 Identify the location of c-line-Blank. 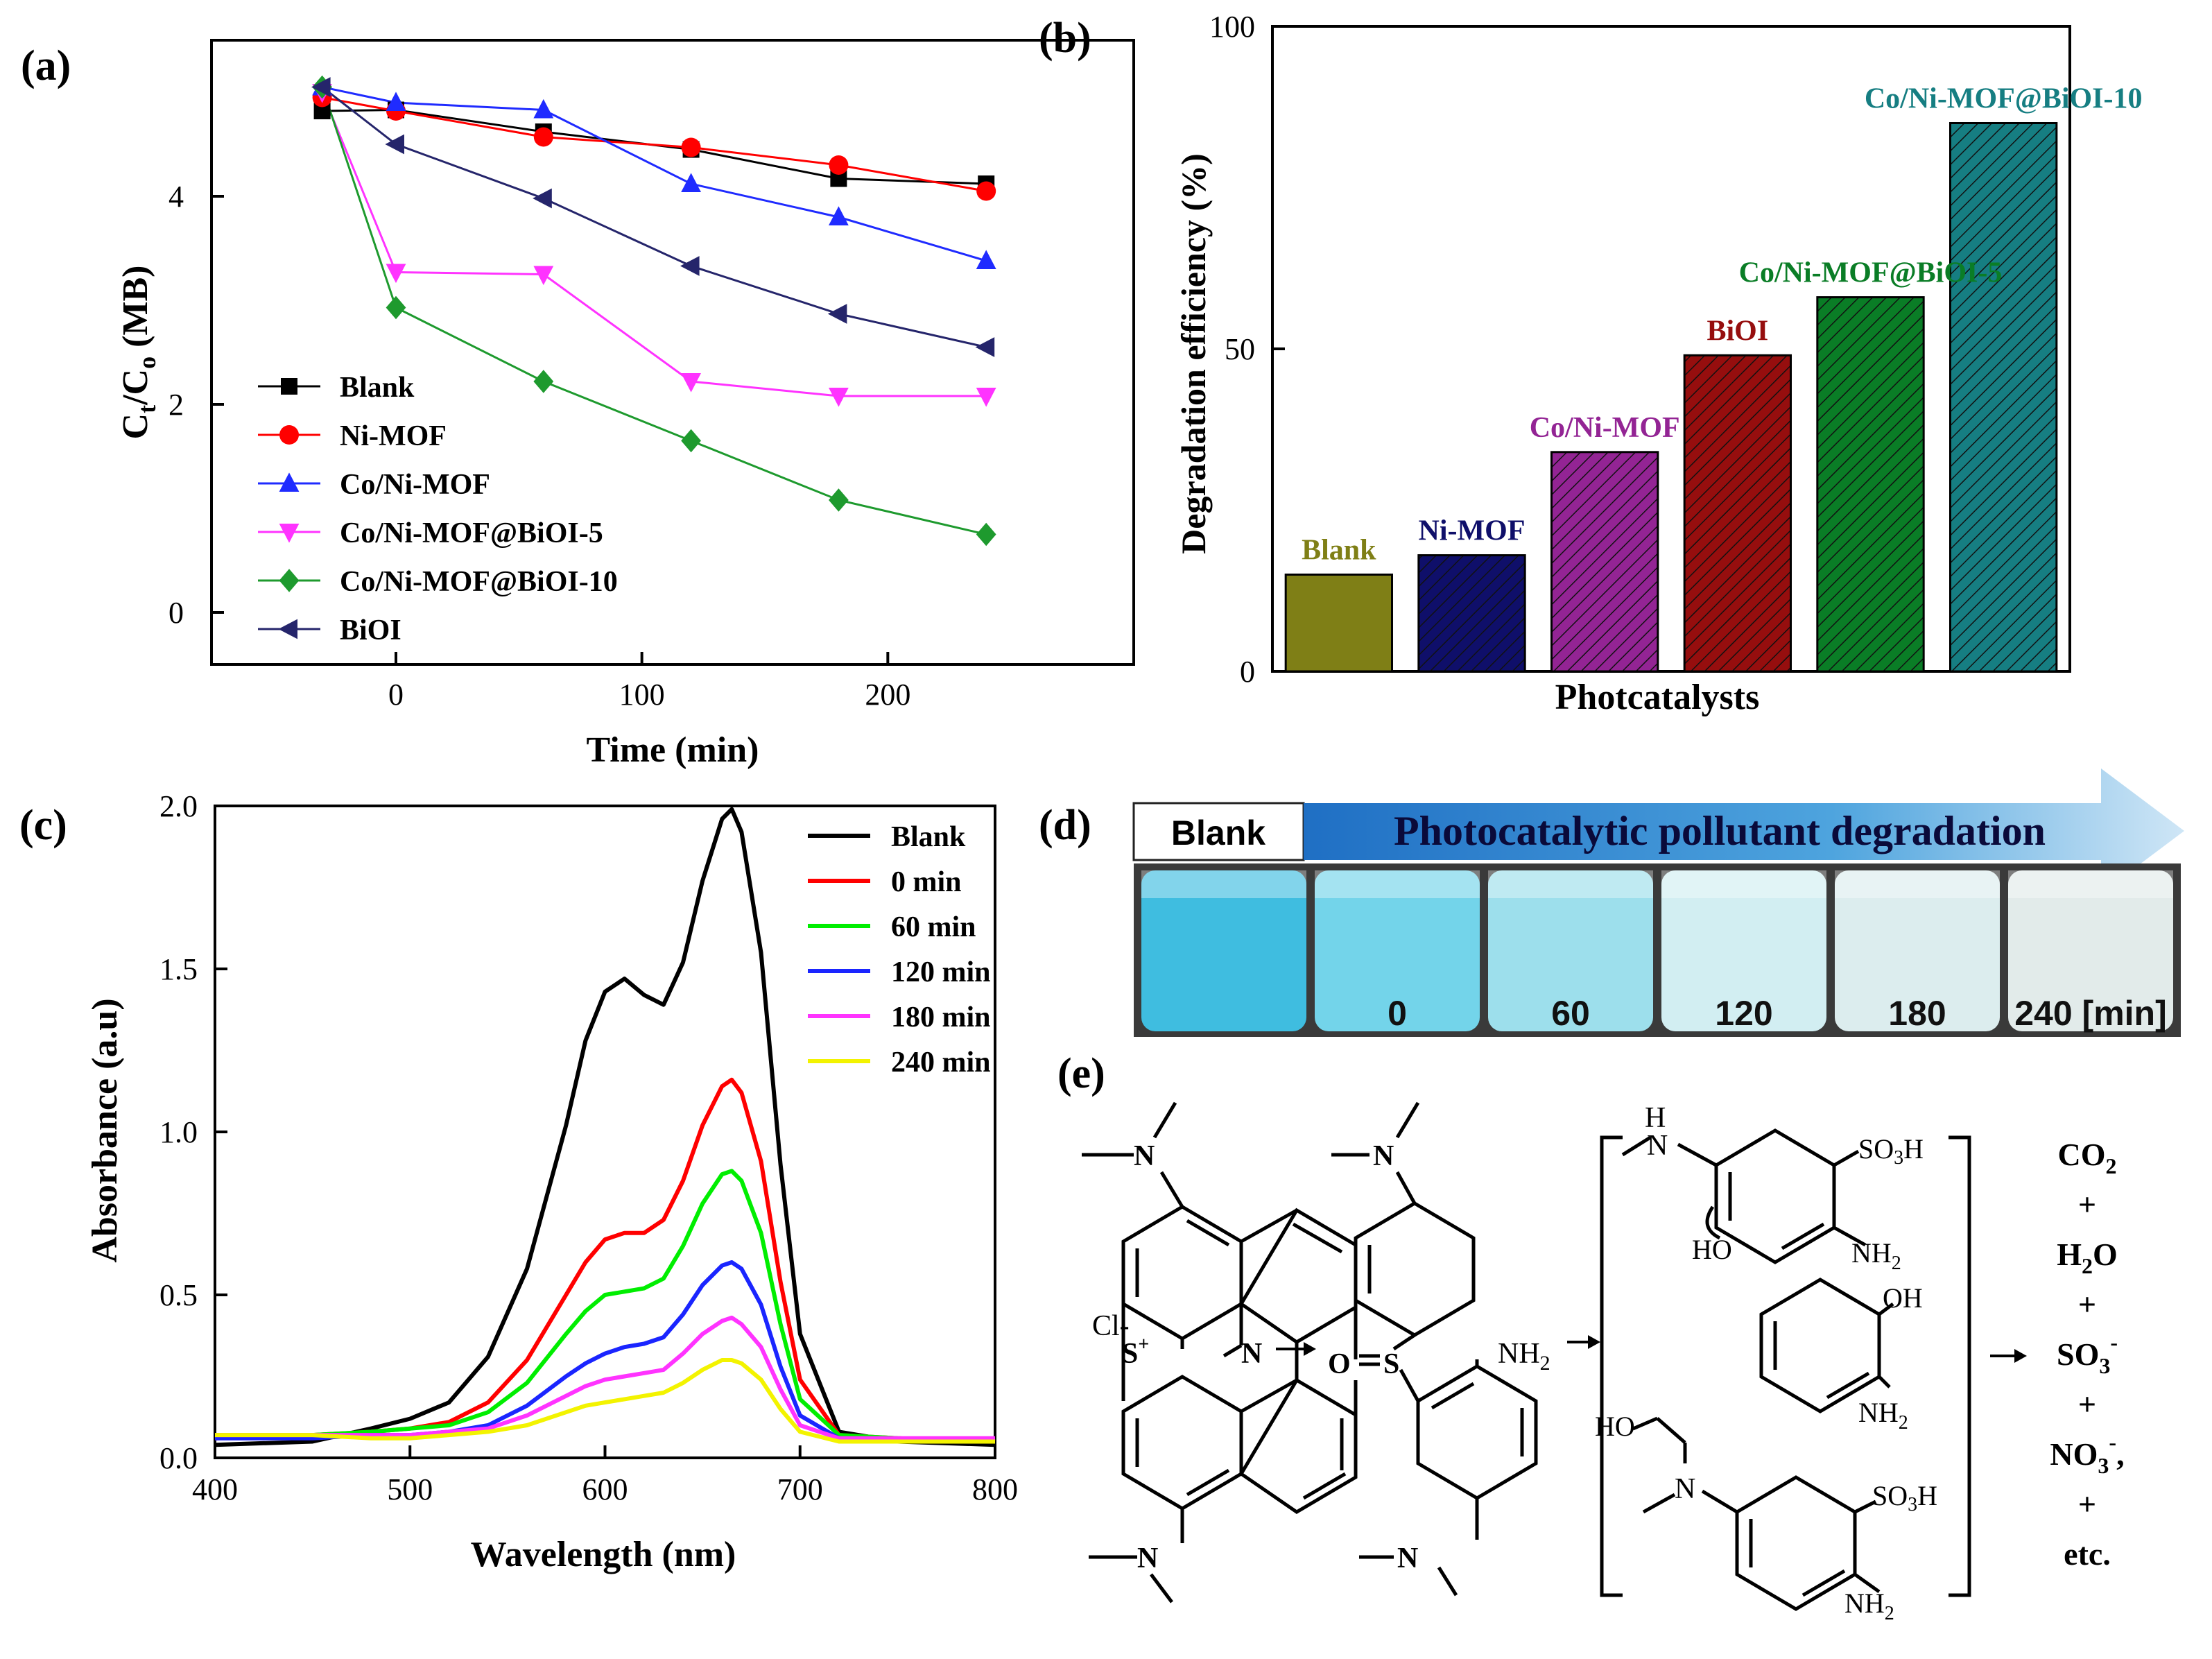
(605, 1127).